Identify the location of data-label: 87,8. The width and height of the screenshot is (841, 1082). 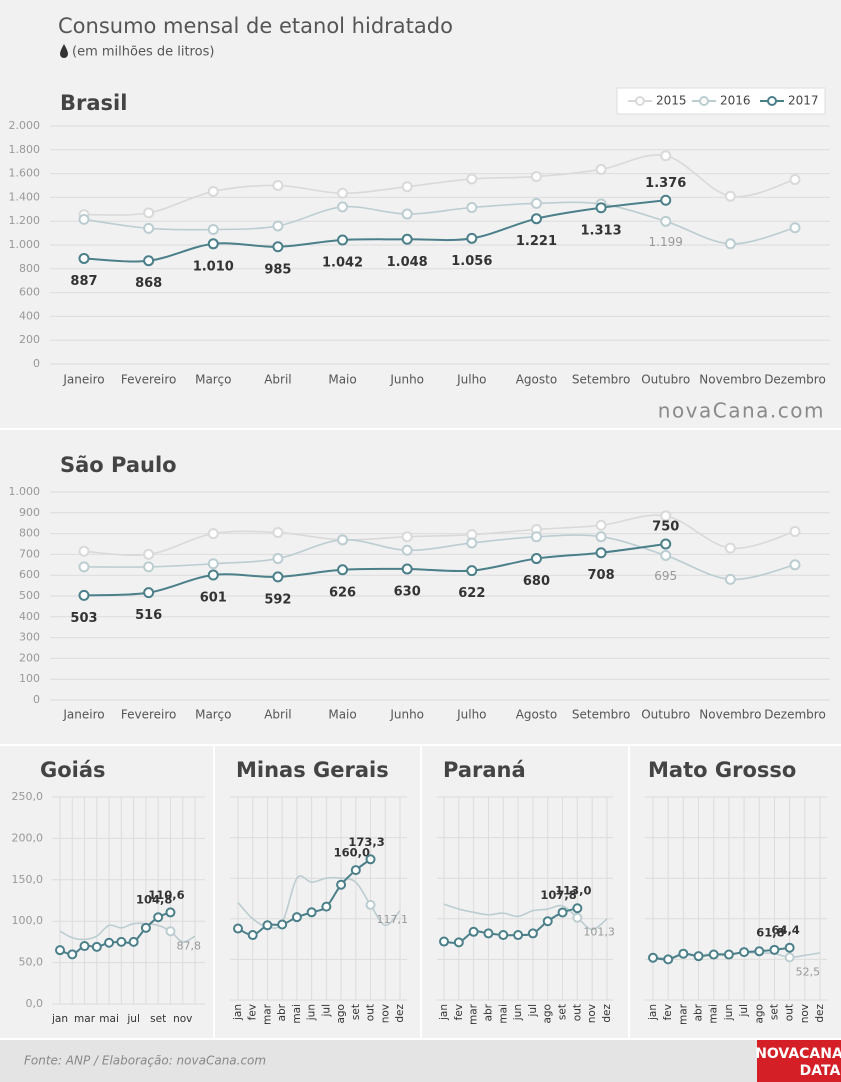
(188, 945).